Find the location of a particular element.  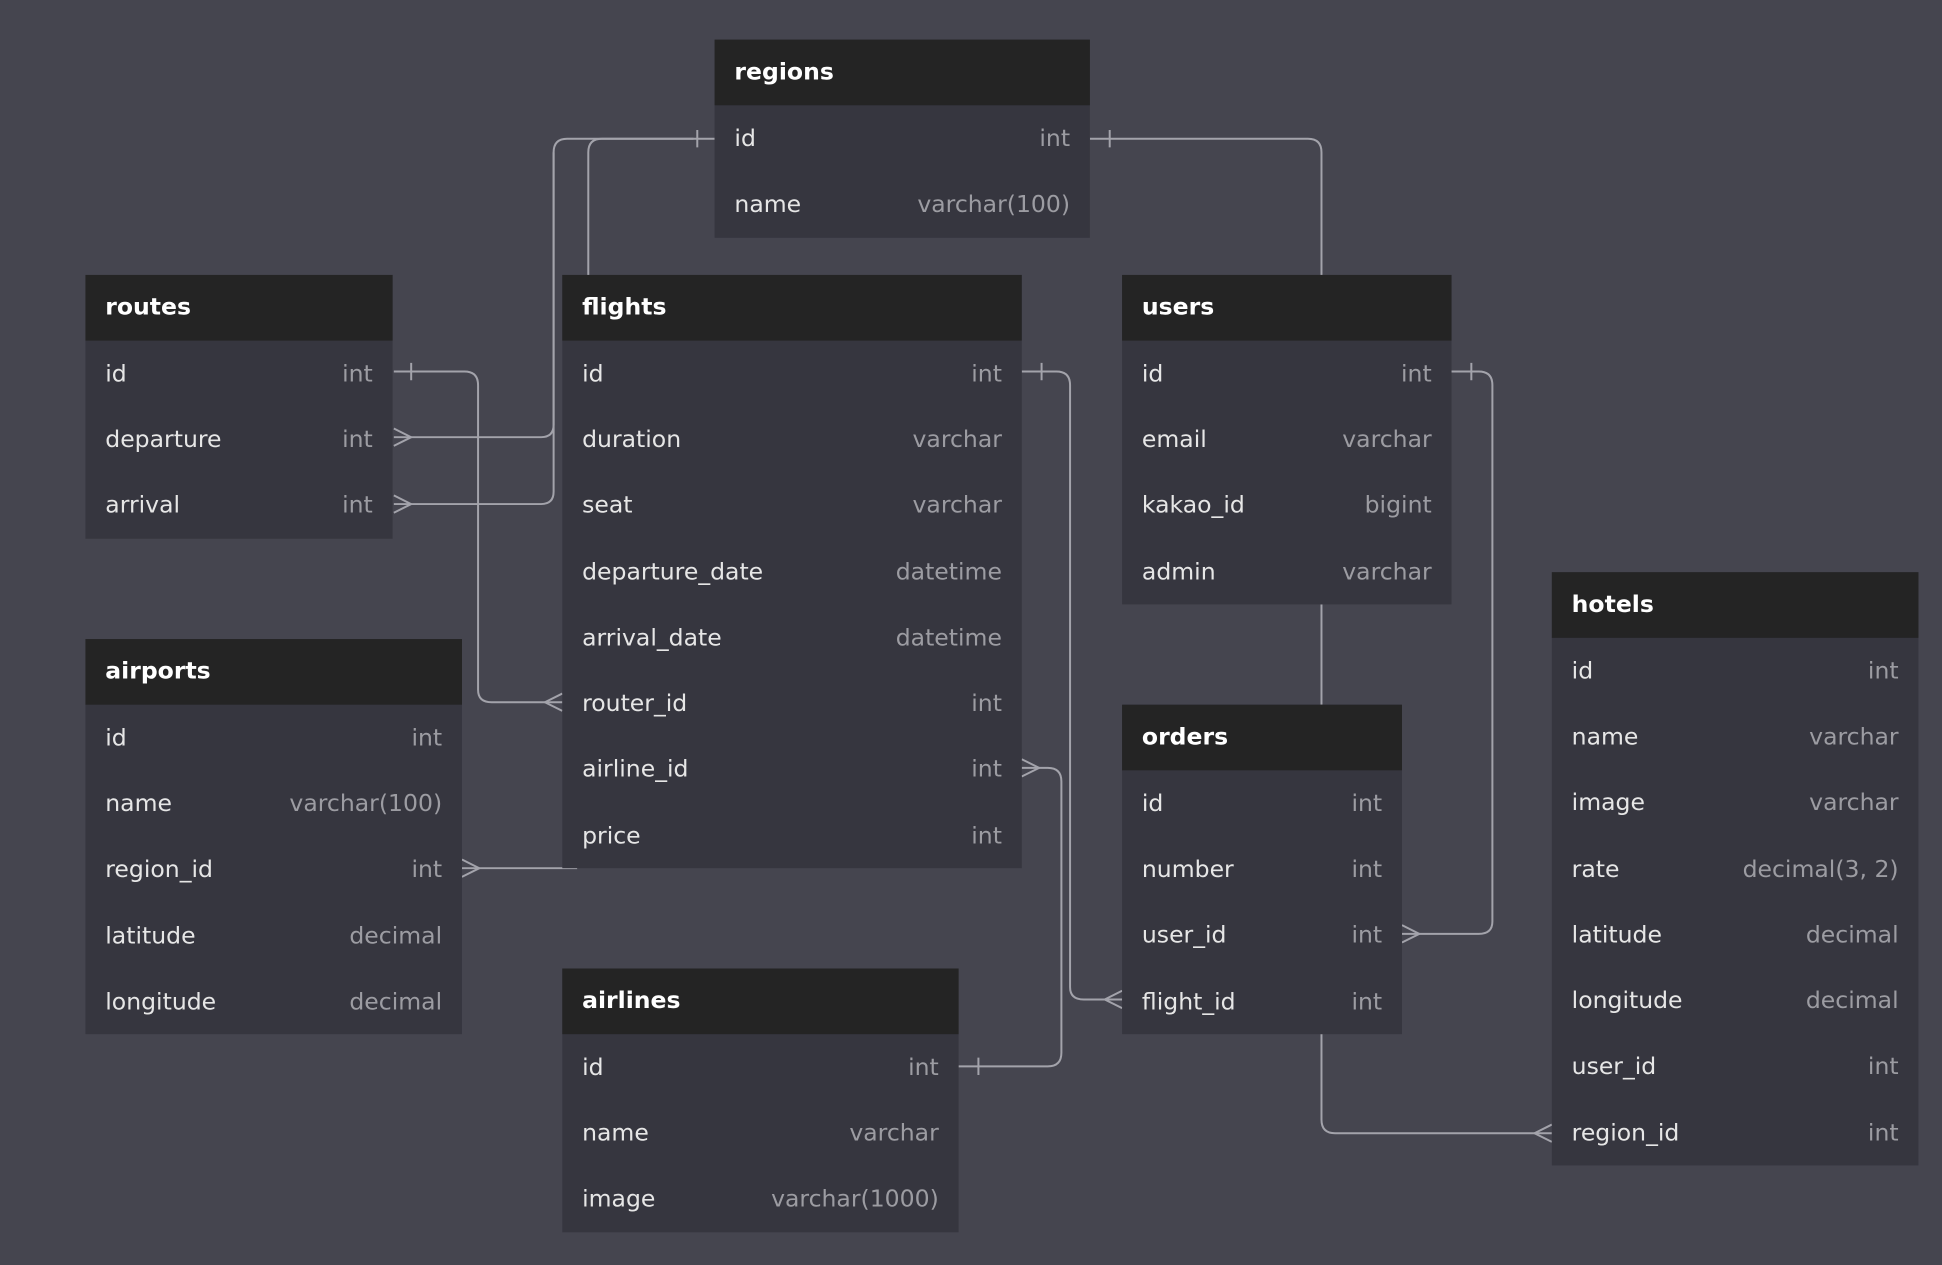

table-title: airports is located at coordinates (273, 672).